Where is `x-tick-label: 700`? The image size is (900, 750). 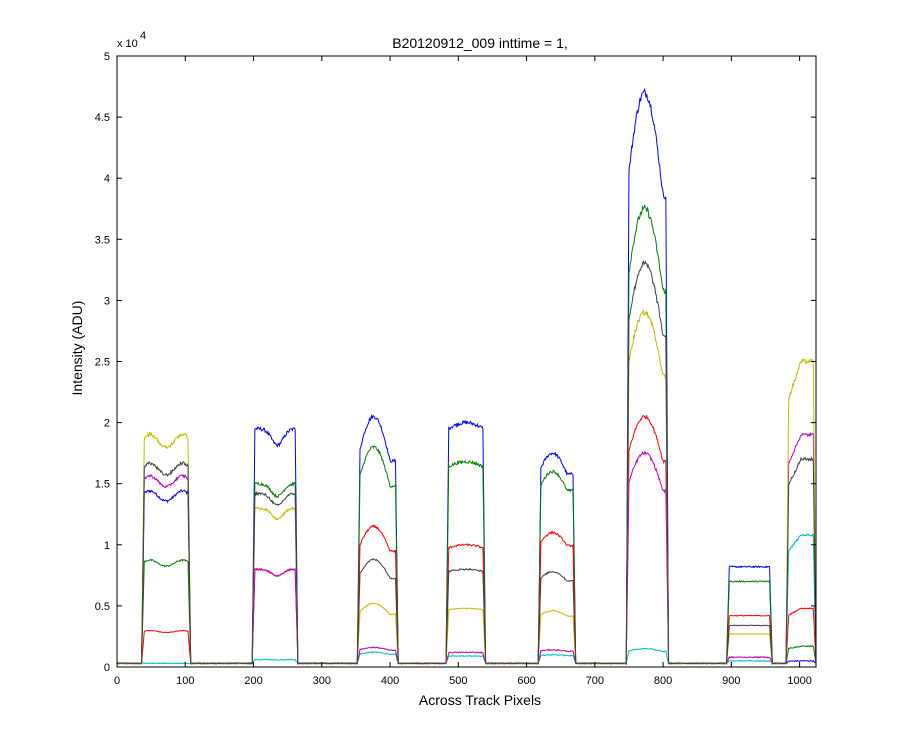 x-tick-label: 700 is located at coordinates (595, 681).